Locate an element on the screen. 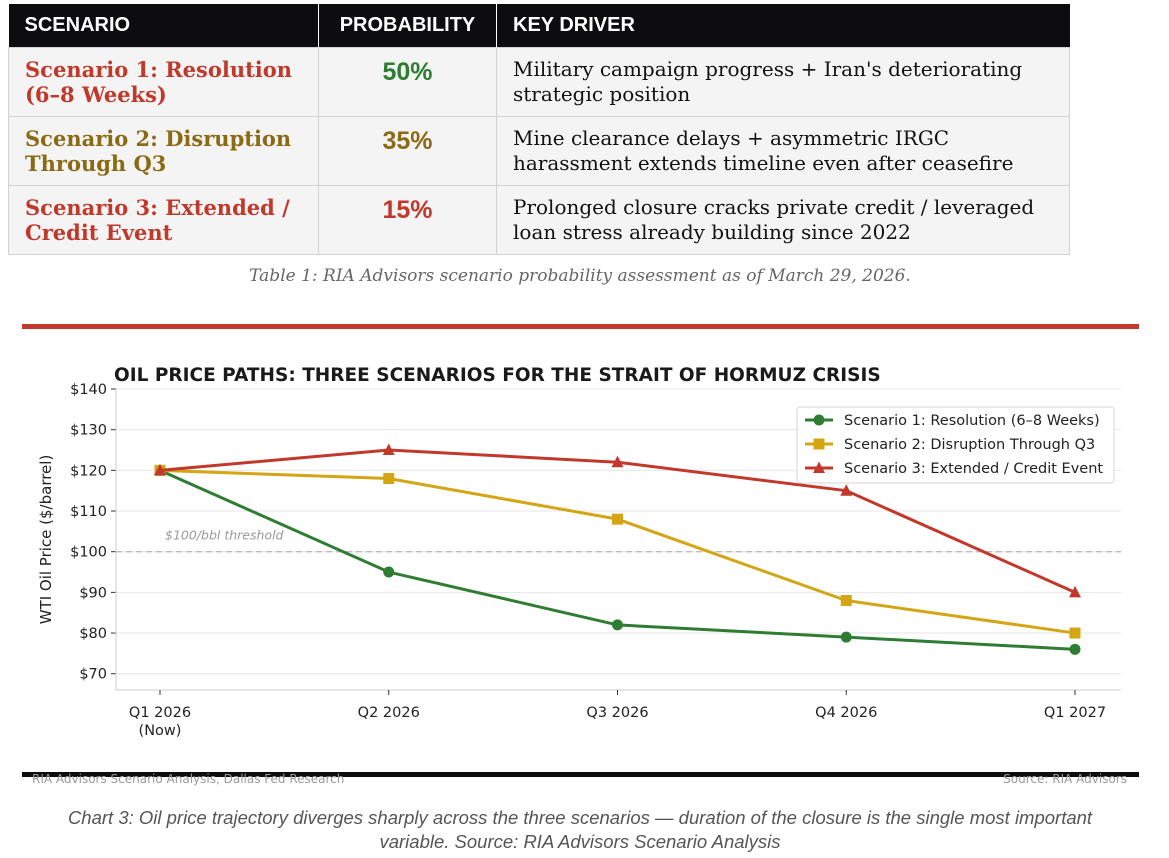 The height and width of the screenshot is (858, 1169). probability-value: 35% is located at coordinates (407, 141).